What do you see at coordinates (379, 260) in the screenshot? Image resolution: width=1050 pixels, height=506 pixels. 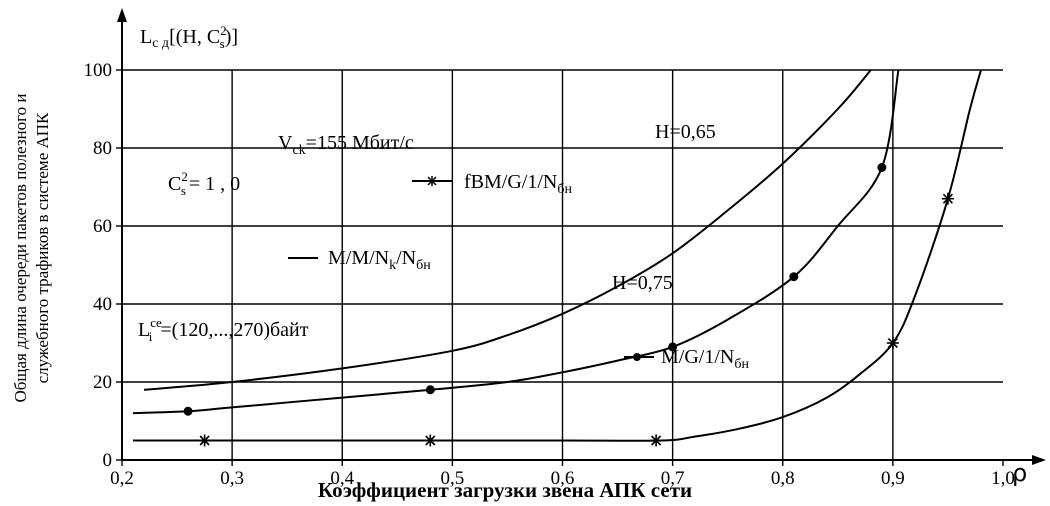 I see `legend-mm-label: M/M/Nk/Nбн` at bounding box center [379, 260].